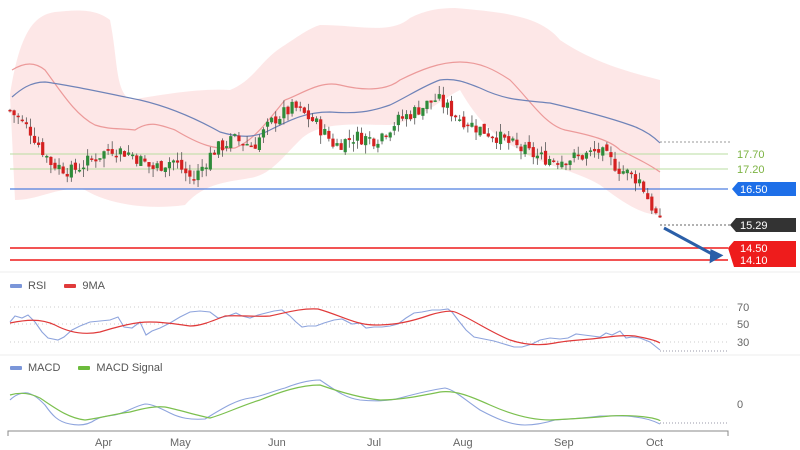 The width and height of the screenshot is (800, 450). Describe the element at coordinates (740, 405) in the screenshot. I see `macd-tick-0: 0` at that location.